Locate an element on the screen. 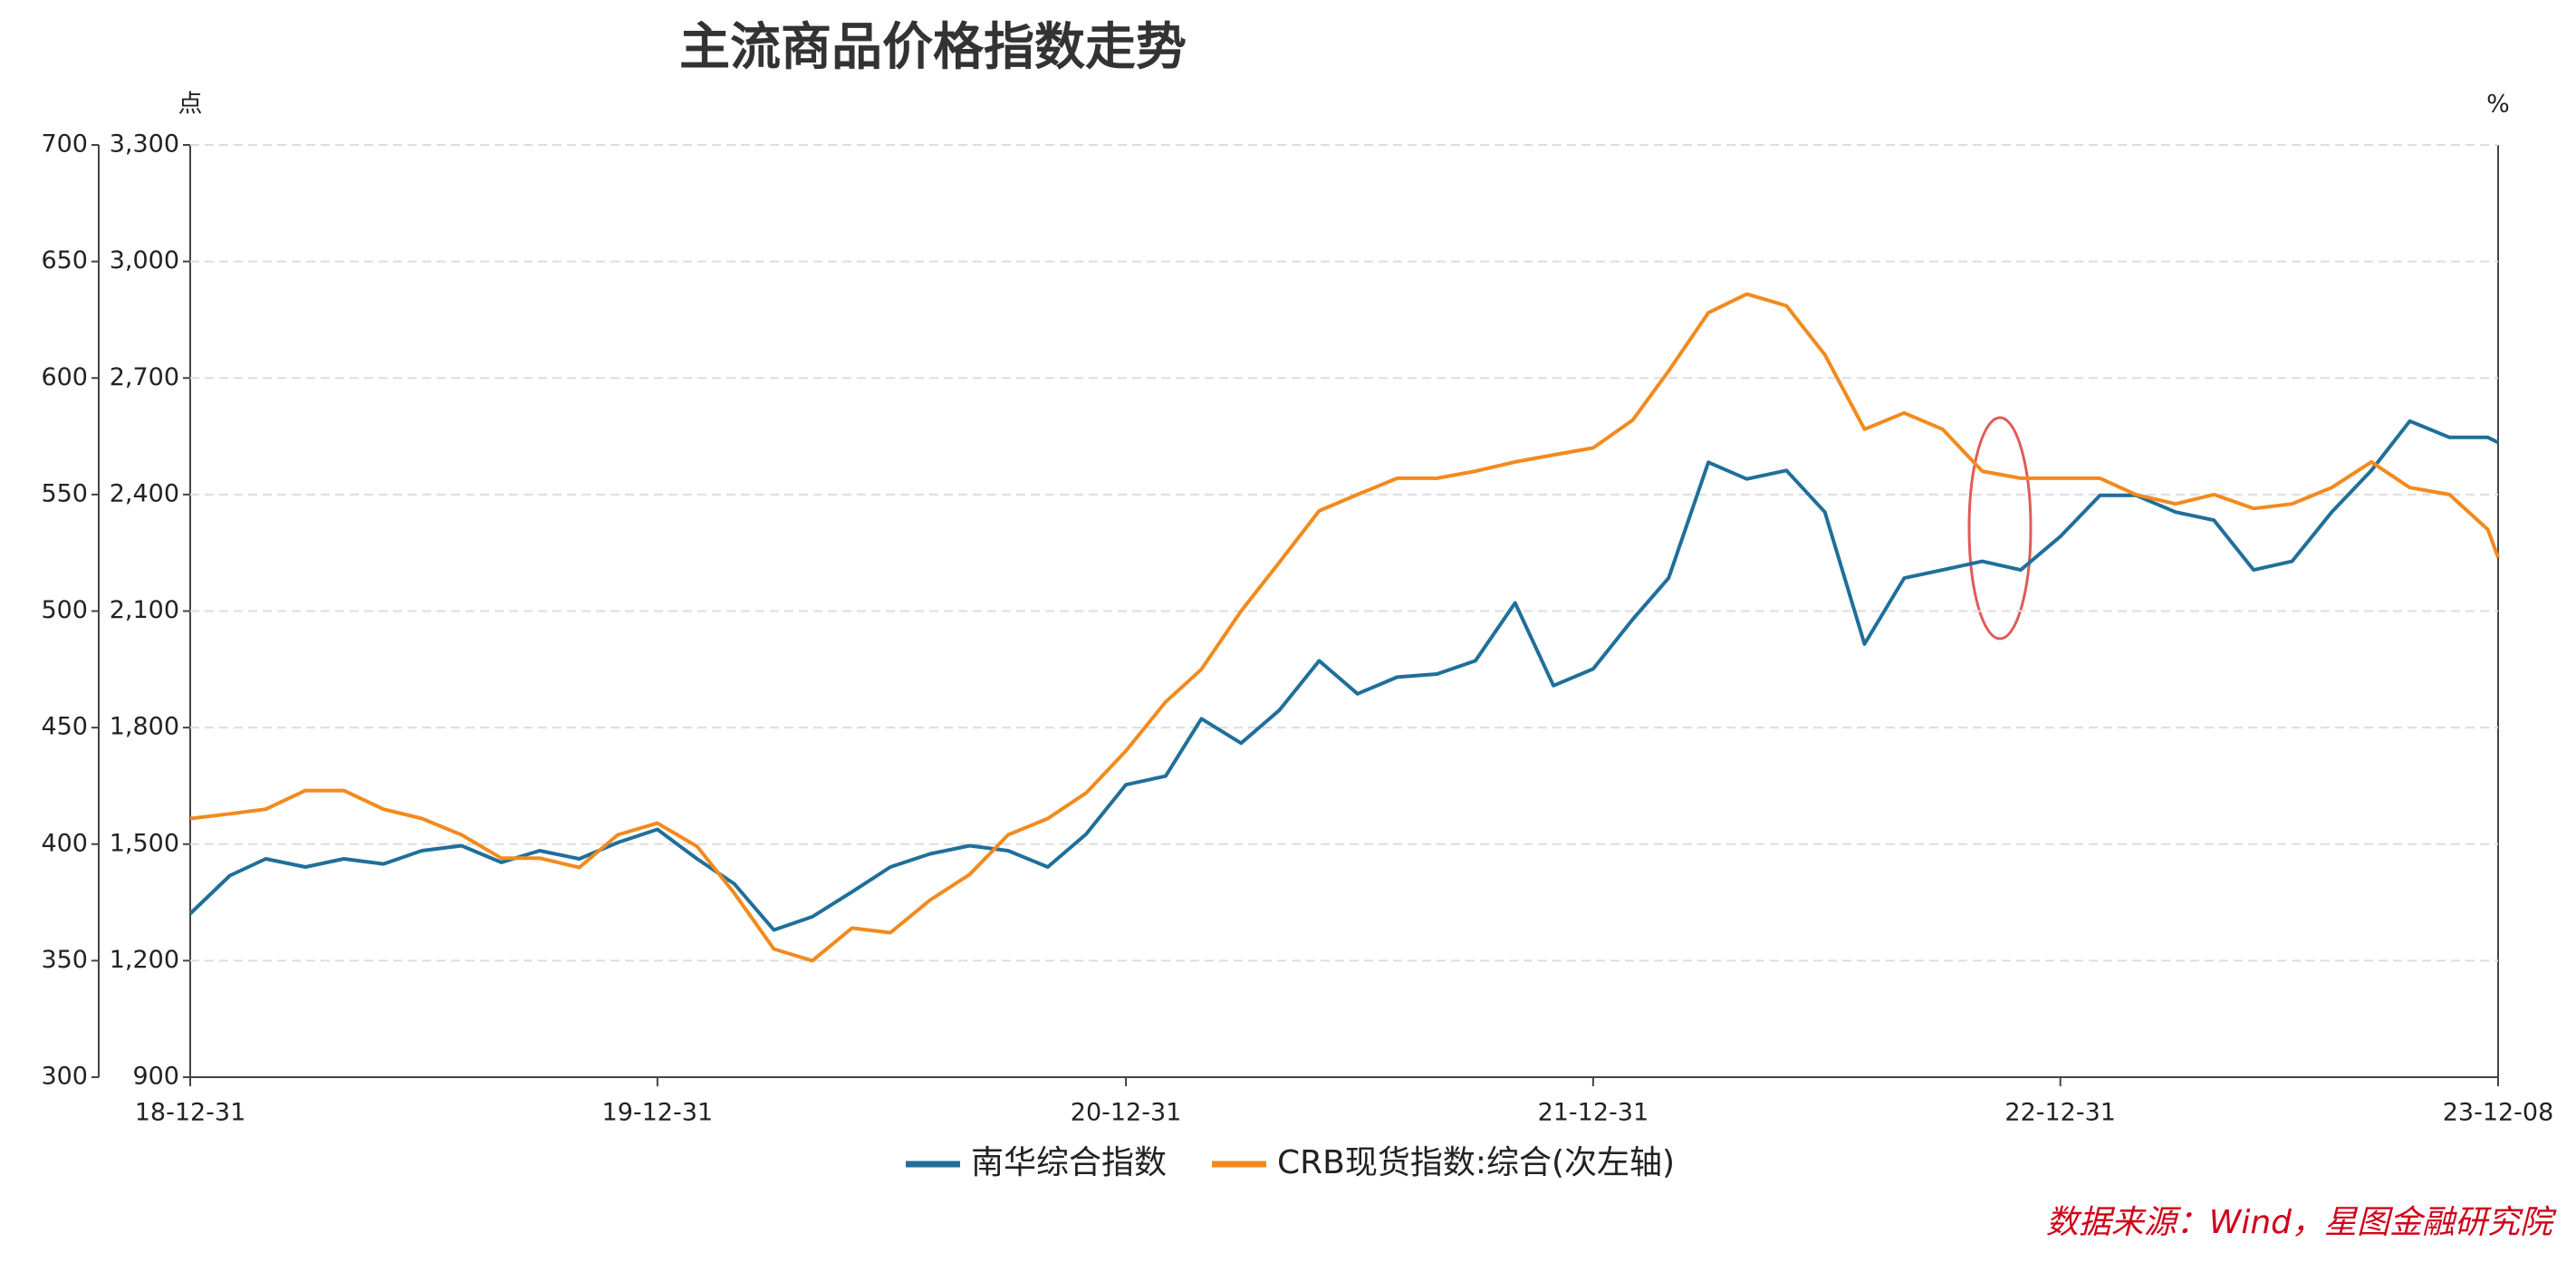 The image size is (2576, 1262). x-tick-label: 23-12-08 is located at coordinates (2498, 1113).